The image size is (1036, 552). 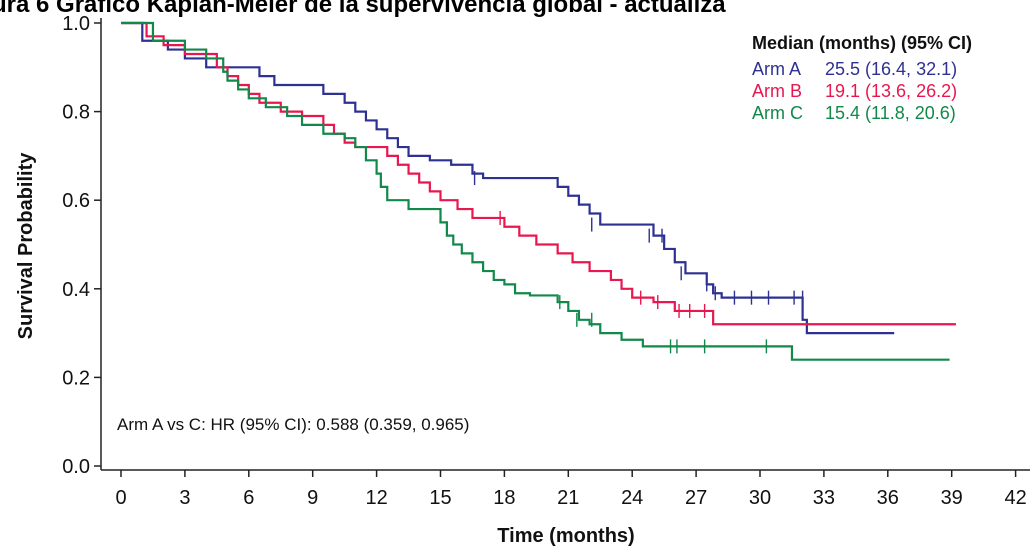 What do you see at coordinates (888, 498) in the screenshot?
I see `x-tick-label: 36` at bounding box center [888, 498].